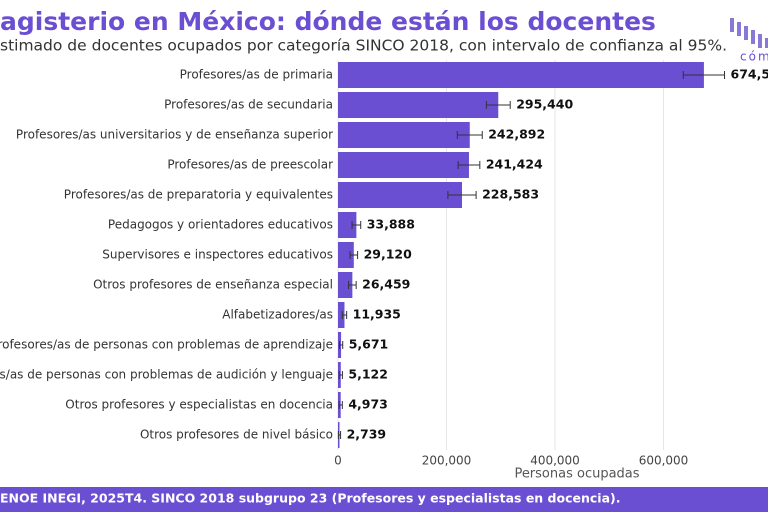 The image size is (768, 512). What do you see at coordinates (447, 461) in the screenshot?
I see `x-tick-label: 200,000` at bounding box center [447, 461].